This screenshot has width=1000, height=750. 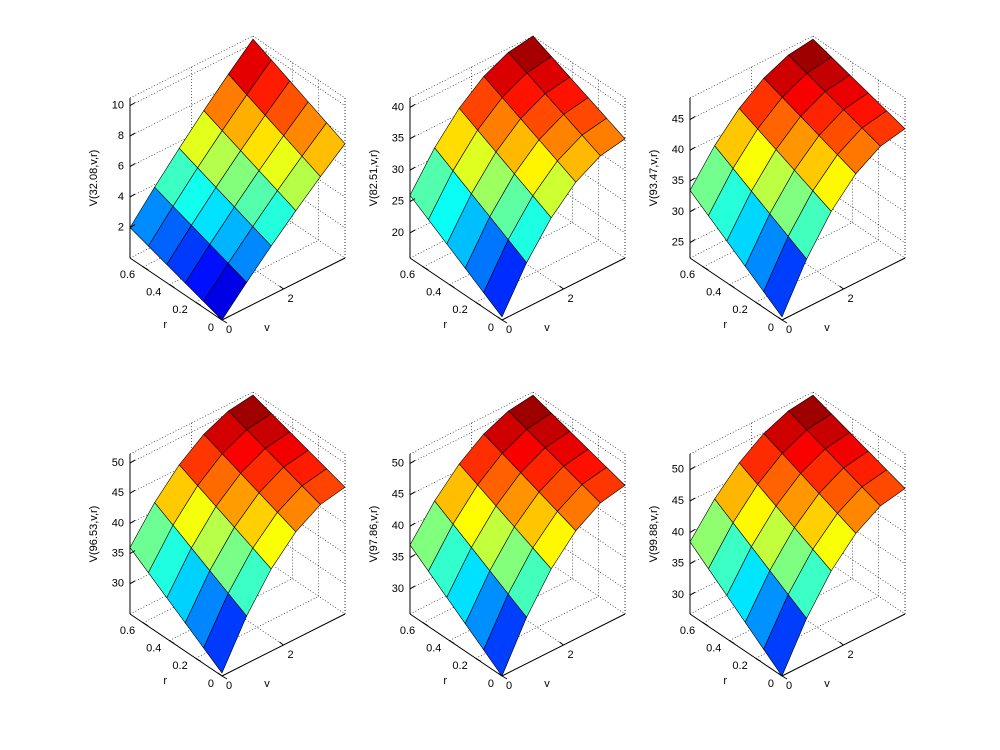 What do you see at coordinates (497, 185) in the screenshot?
I see `subplot: 20 25 30 35 40 0 0.2 0.4 0.6 0 2 r v V(82.51,v,r)` at bounding box center [497, 185].